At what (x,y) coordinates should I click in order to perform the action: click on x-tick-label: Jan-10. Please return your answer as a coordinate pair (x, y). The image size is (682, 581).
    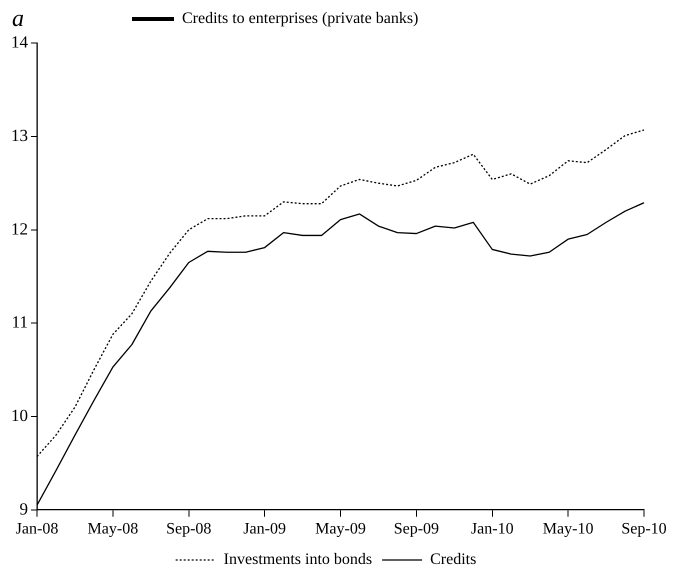
    Looking at the image, I should click on (492, 529).